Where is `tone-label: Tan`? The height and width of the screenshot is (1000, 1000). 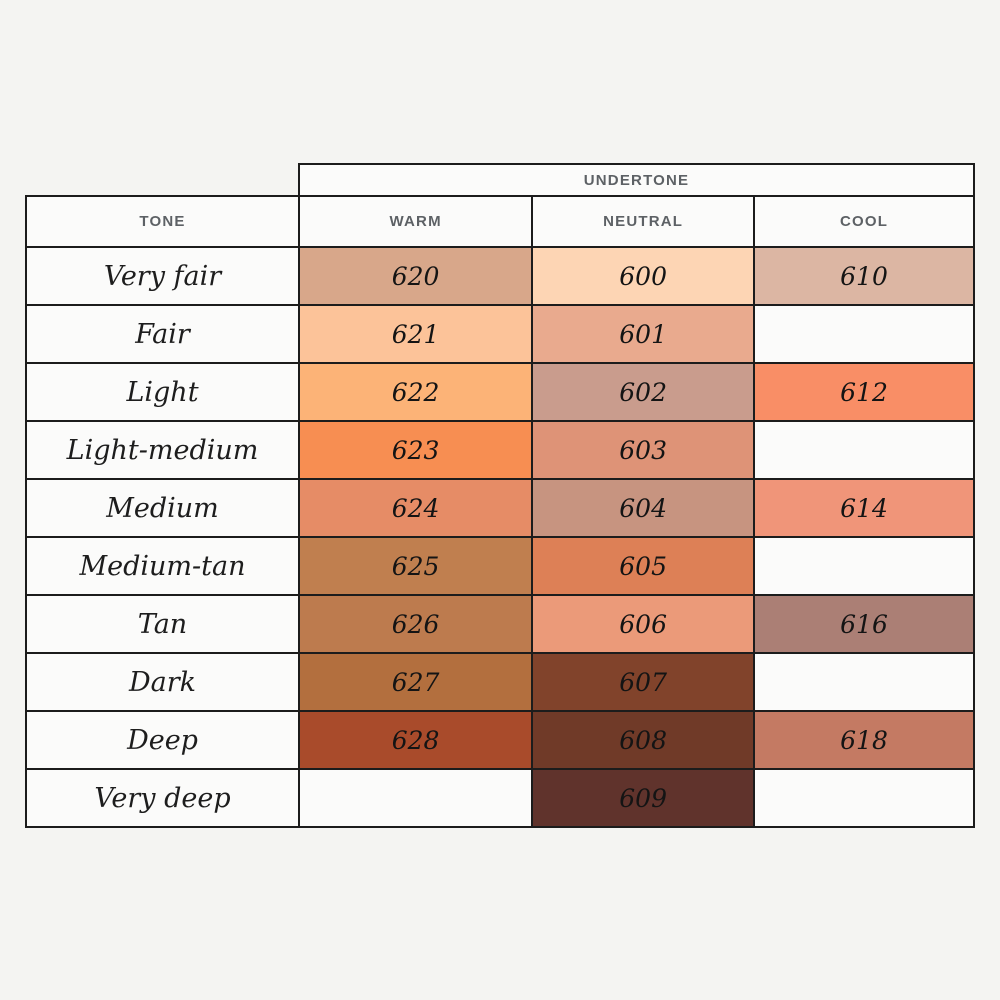 tone-label: Tan is located at coordinates (162, 624).